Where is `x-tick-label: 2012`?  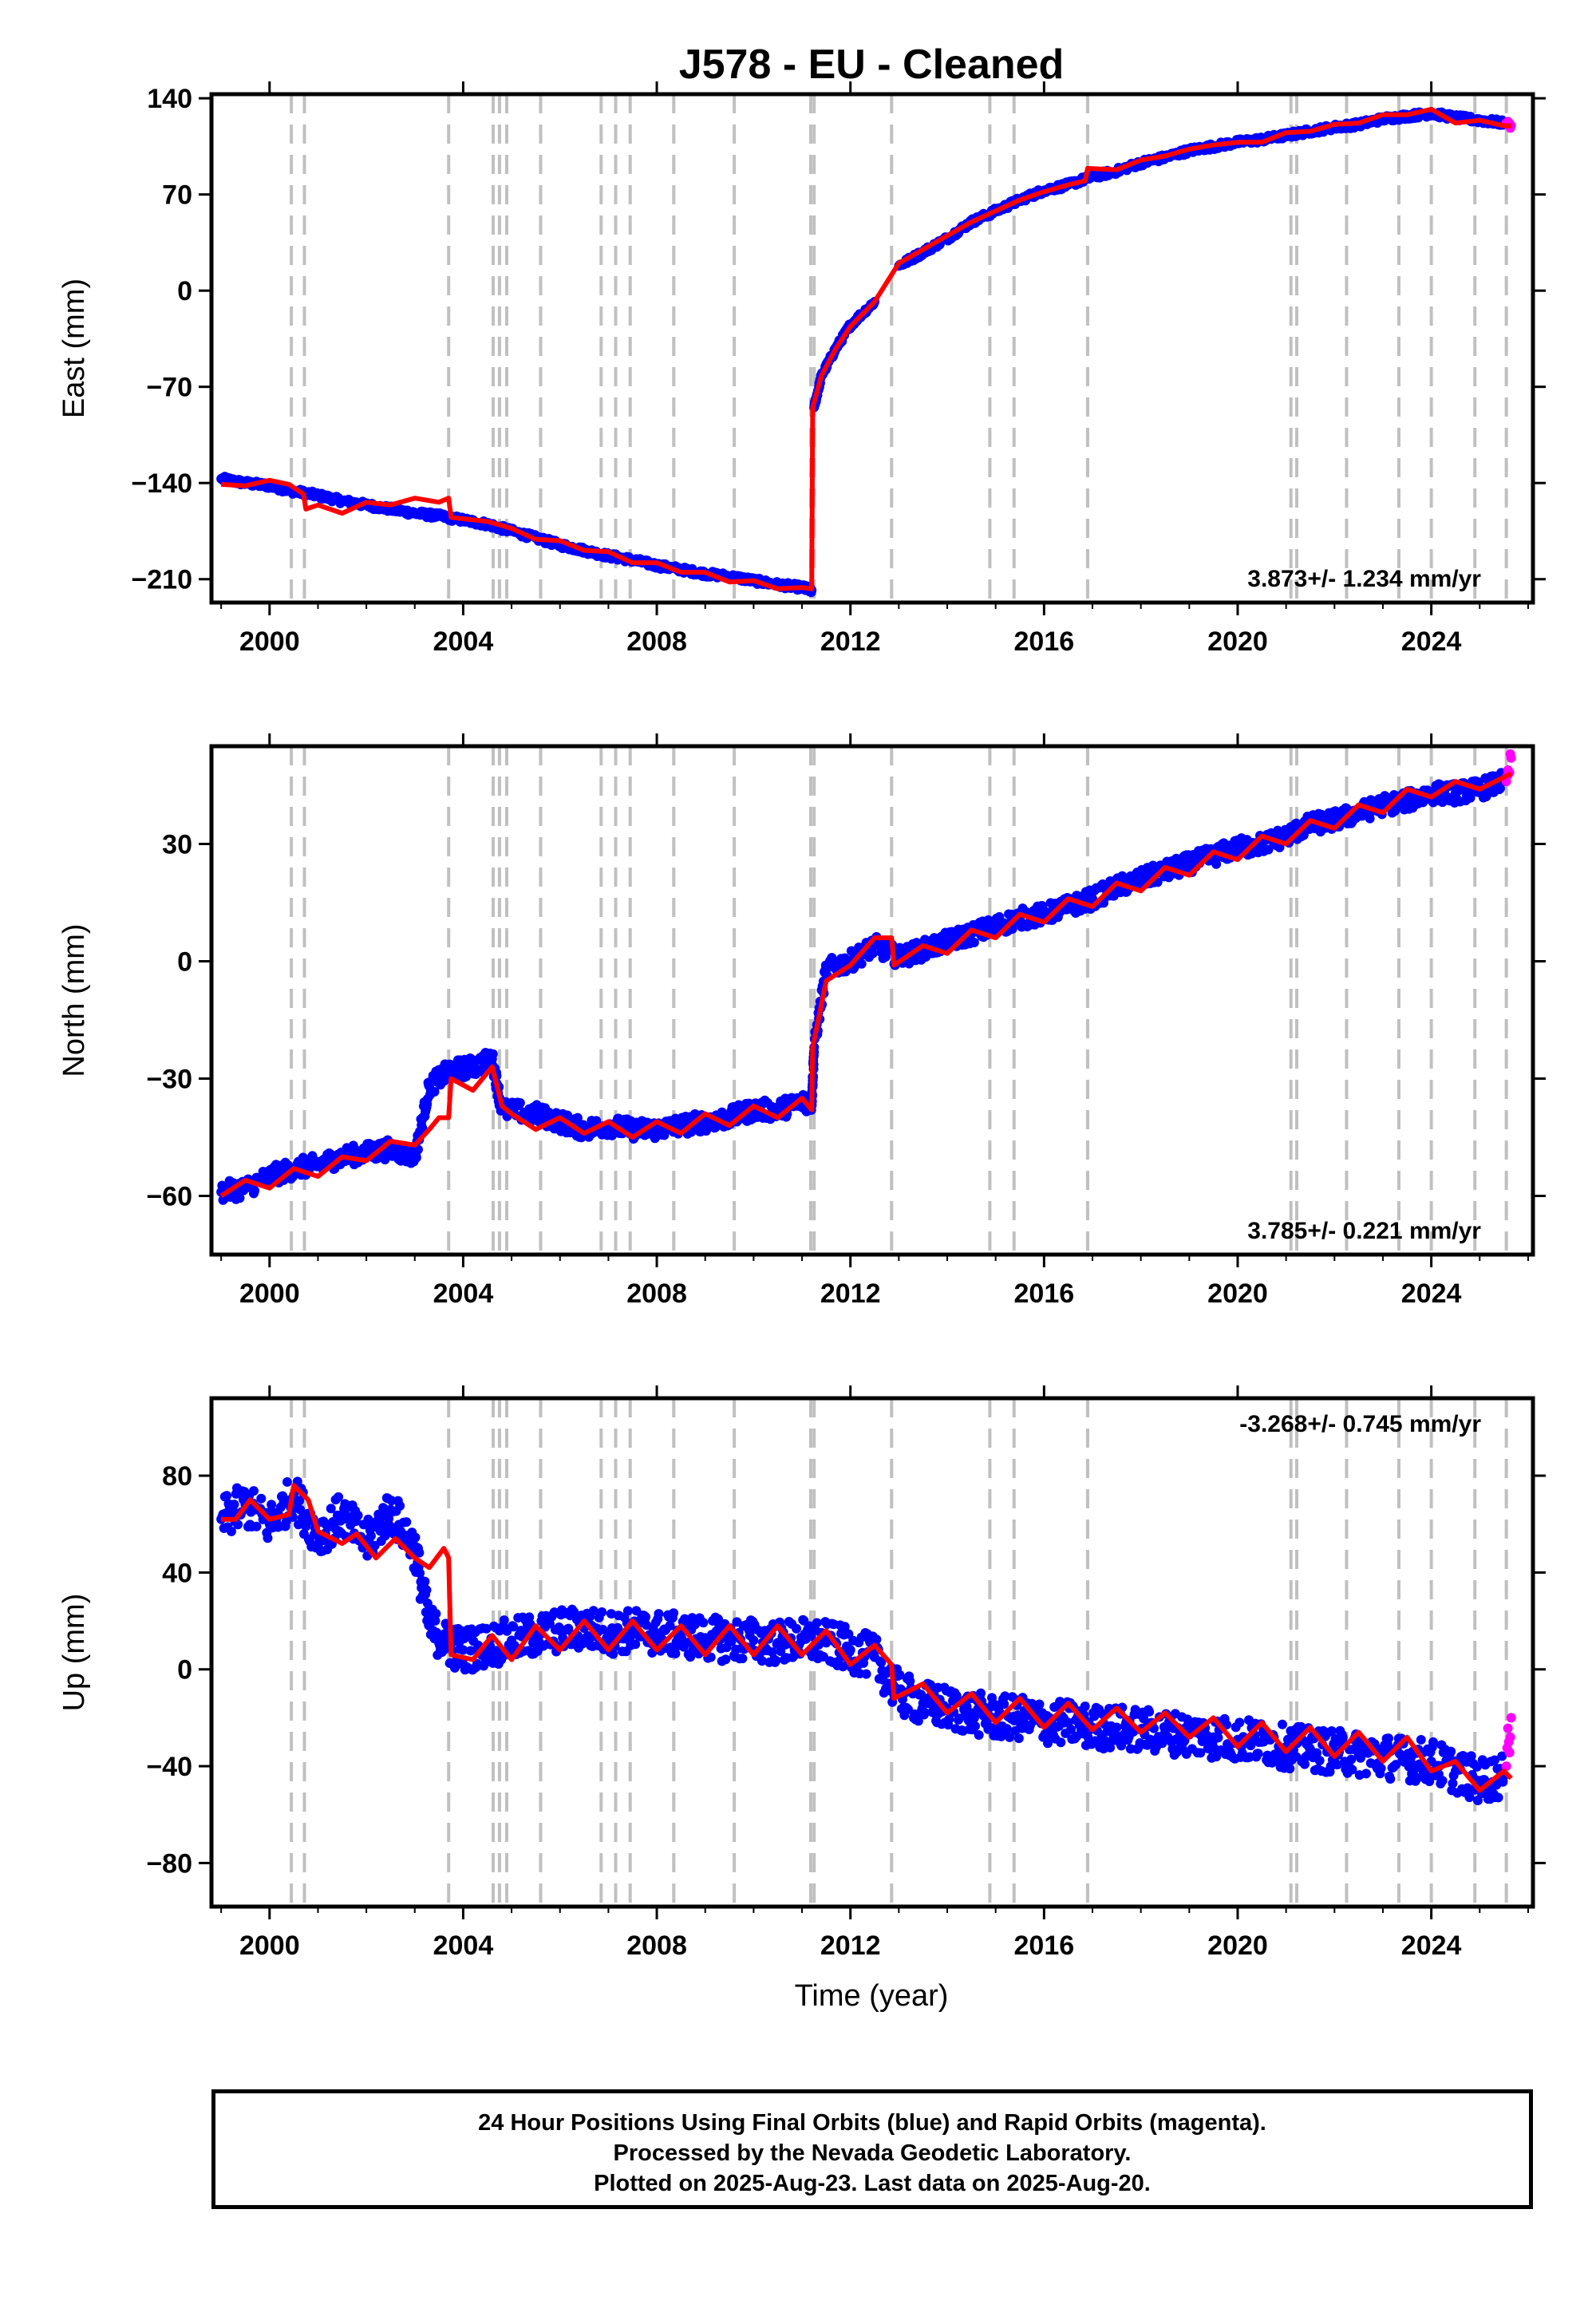 x-tick-label: 2012 is located at coordinates (850, 1946).